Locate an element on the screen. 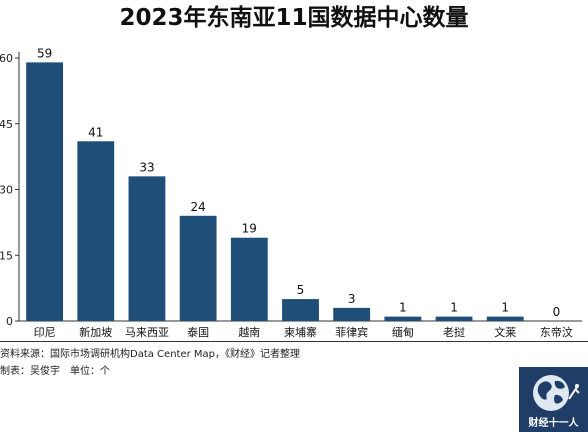  globe-icon is located at coordinates (556, 393).